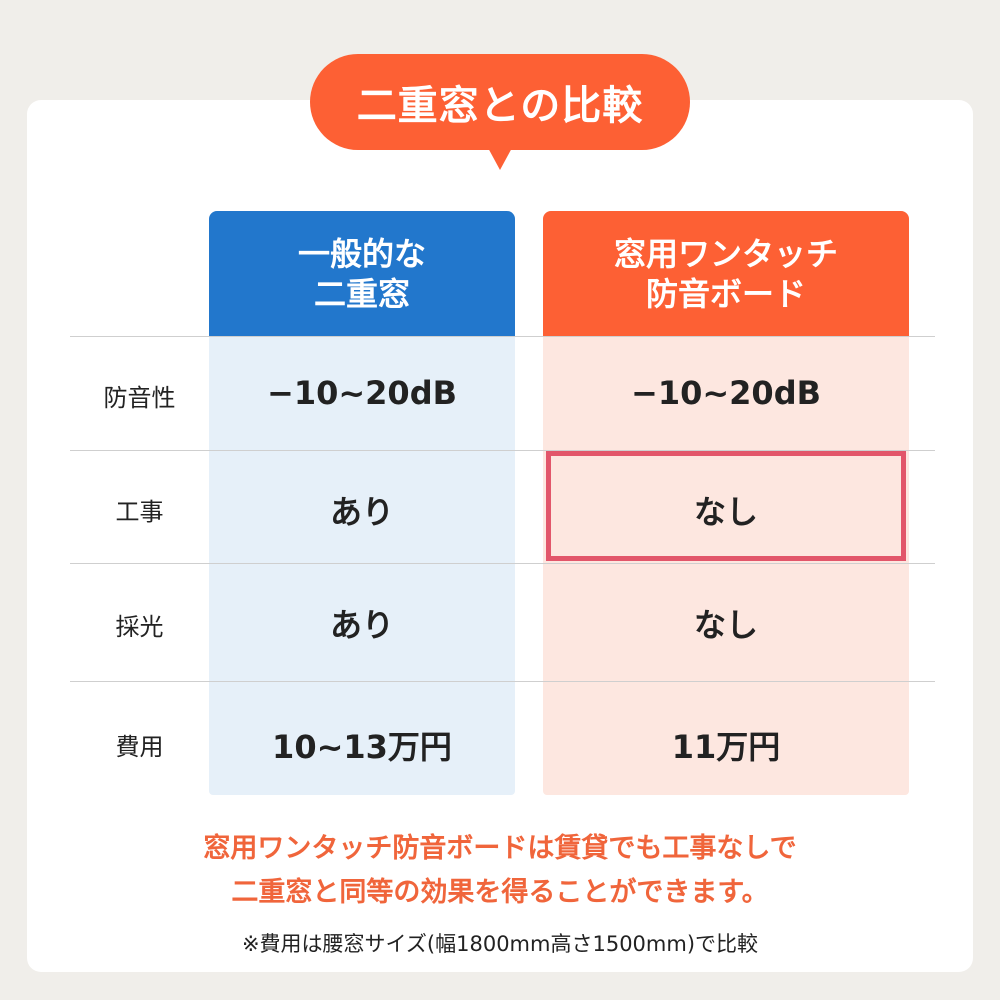 Image resolution: width=1000 pixels, height=1000 pixels. Describe the element at coordinates (139, 747) in the screenshot. I see `row-label-cost: 費用` at that location.